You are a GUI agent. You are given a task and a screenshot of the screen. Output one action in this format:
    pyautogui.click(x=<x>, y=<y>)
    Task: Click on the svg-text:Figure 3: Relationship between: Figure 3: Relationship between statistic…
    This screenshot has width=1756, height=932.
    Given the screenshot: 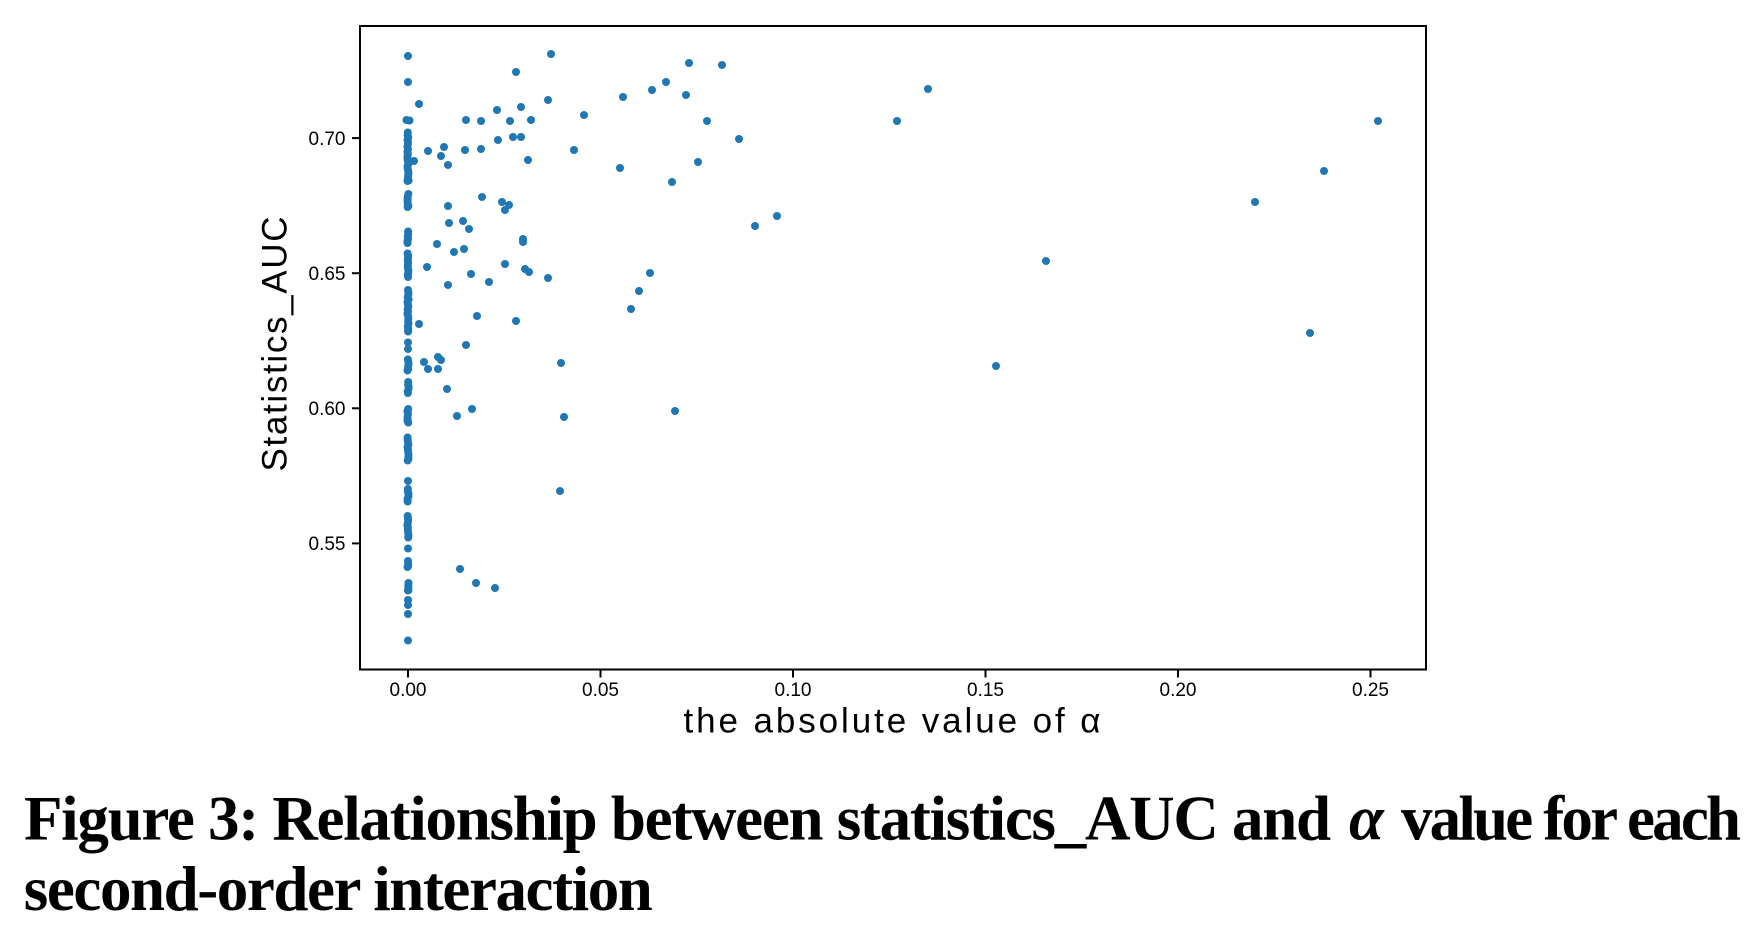 What is the action you would take?
    pyautogui.click(x=677, y=819)
    